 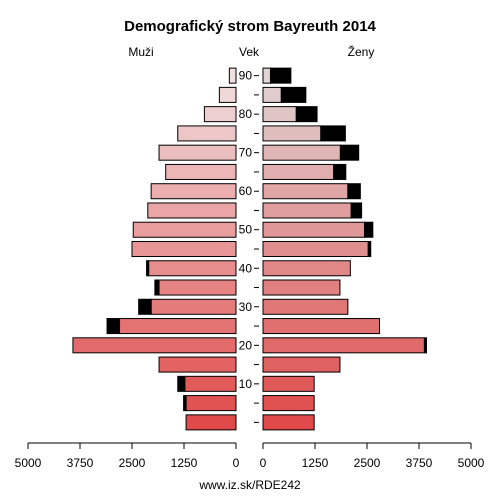 I want to click on female-label: Ženy, so click(x=361, y=51).